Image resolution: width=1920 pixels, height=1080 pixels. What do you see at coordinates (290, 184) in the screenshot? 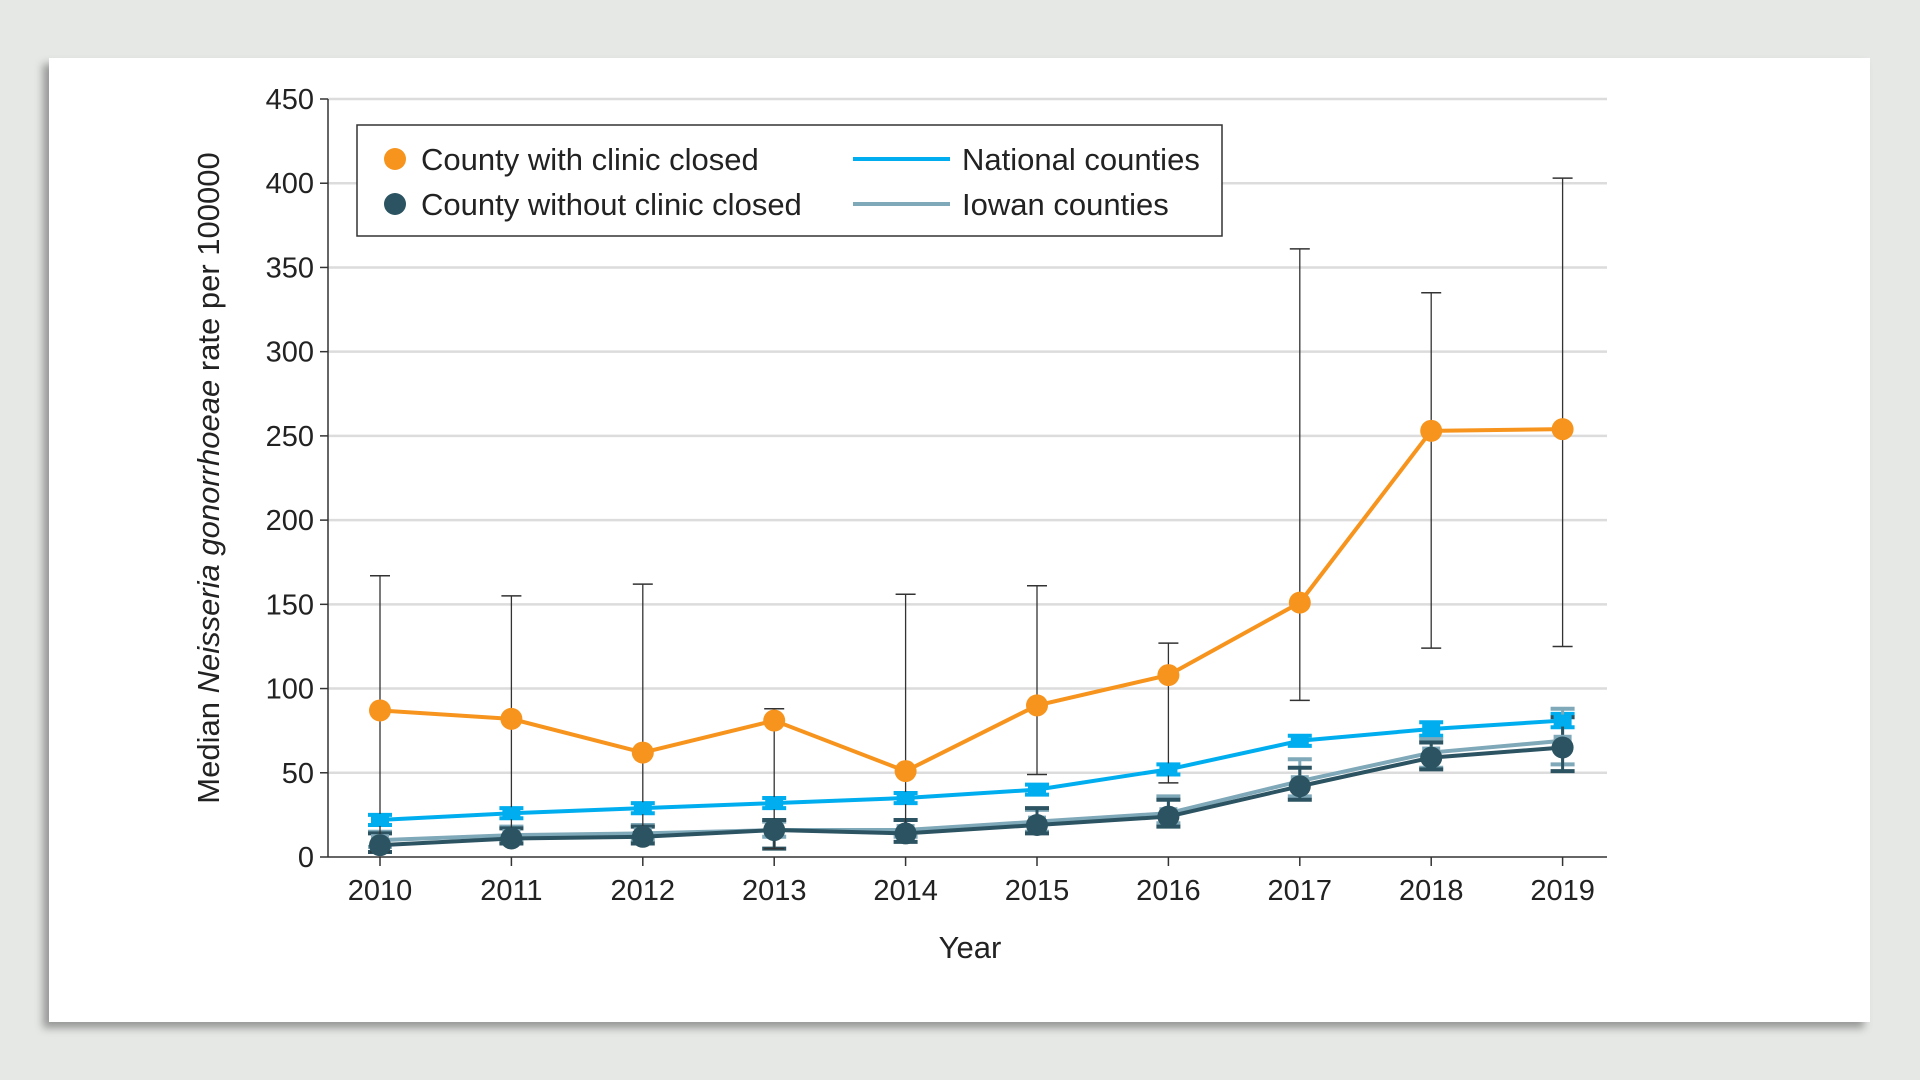
I see `y-tick-label: 400` at bounding box center [290, 184].